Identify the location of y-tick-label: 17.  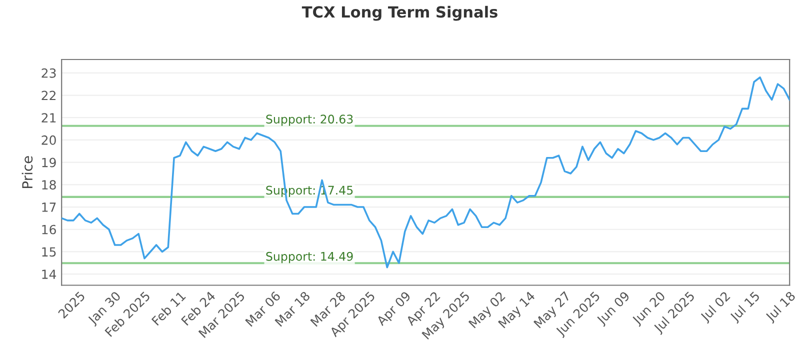
(49, 207).